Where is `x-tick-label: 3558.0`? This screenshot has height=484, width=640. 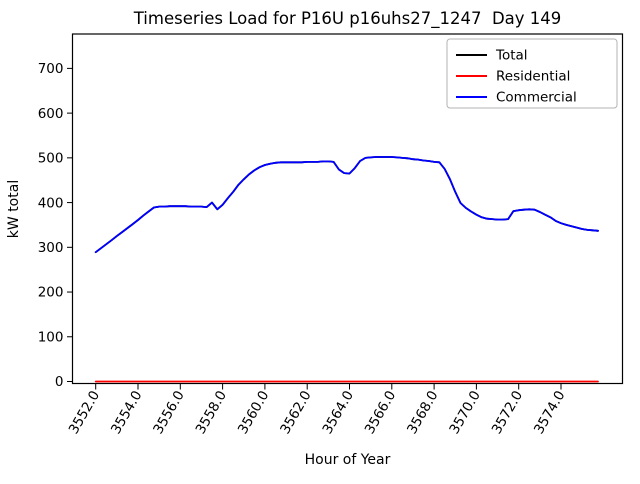 x-tick-label: 3558.0 is located at coordinates (211, 412).